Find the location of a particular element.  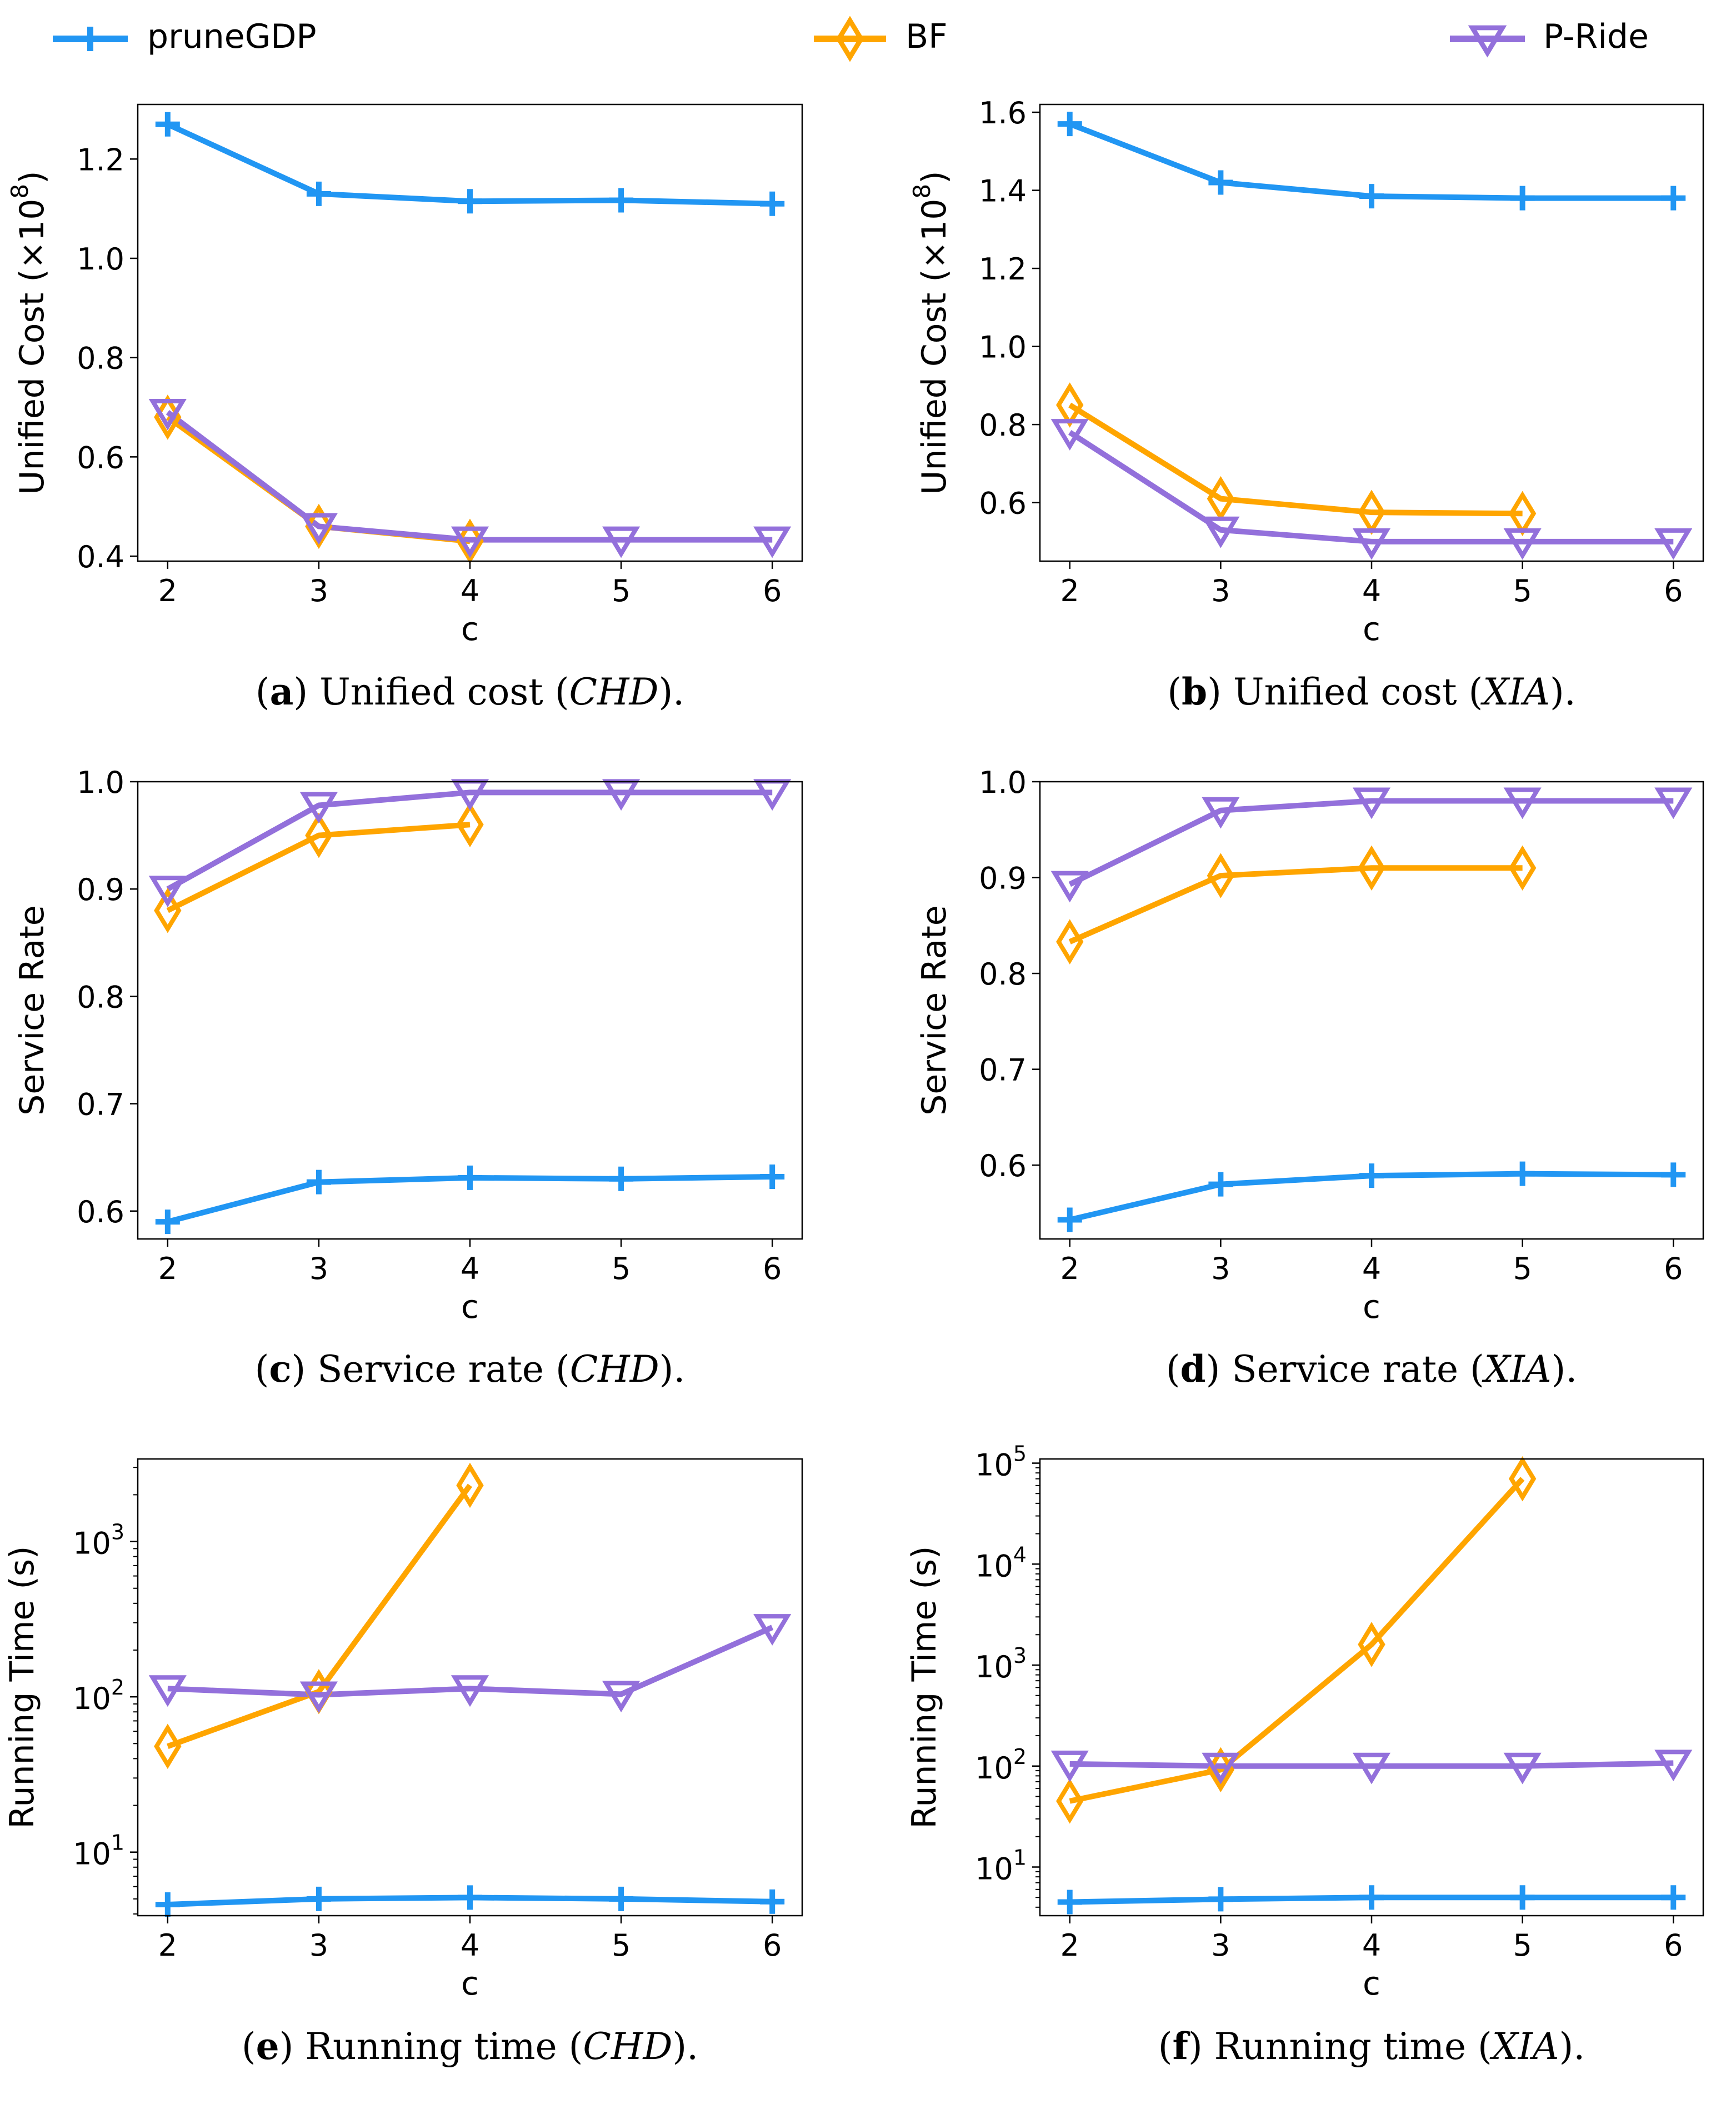

diamond-icon is located at coordinates (850, 39).